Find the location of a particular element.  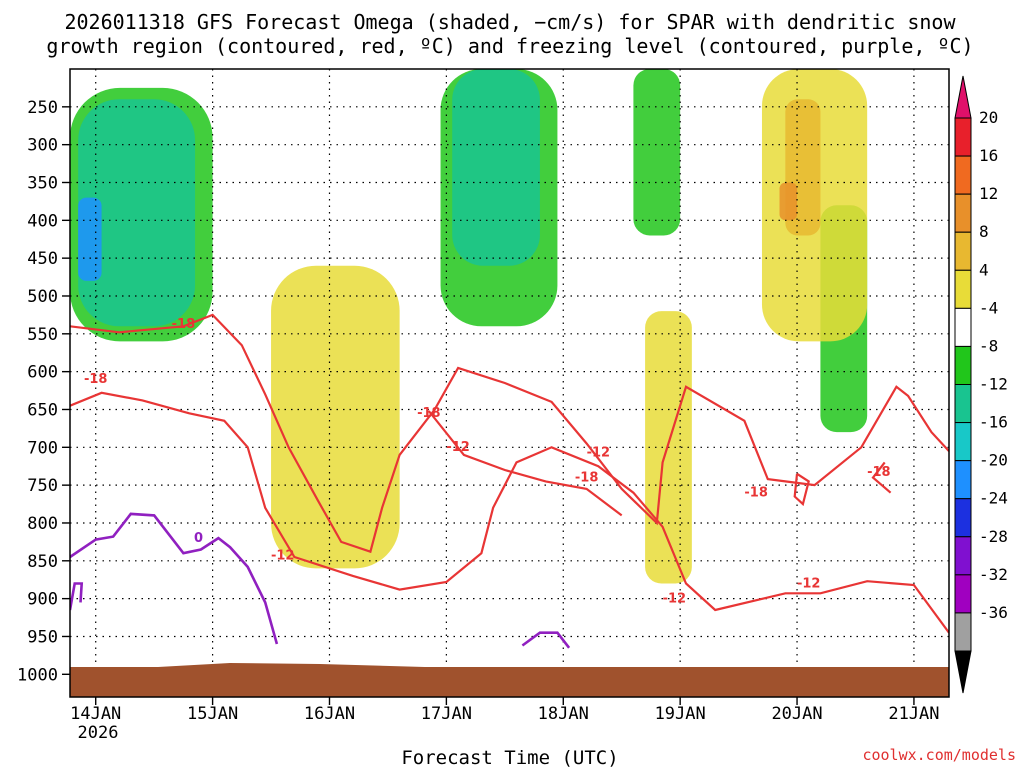

x-tick-label: 18JAN is located at coordinates (563, 714).